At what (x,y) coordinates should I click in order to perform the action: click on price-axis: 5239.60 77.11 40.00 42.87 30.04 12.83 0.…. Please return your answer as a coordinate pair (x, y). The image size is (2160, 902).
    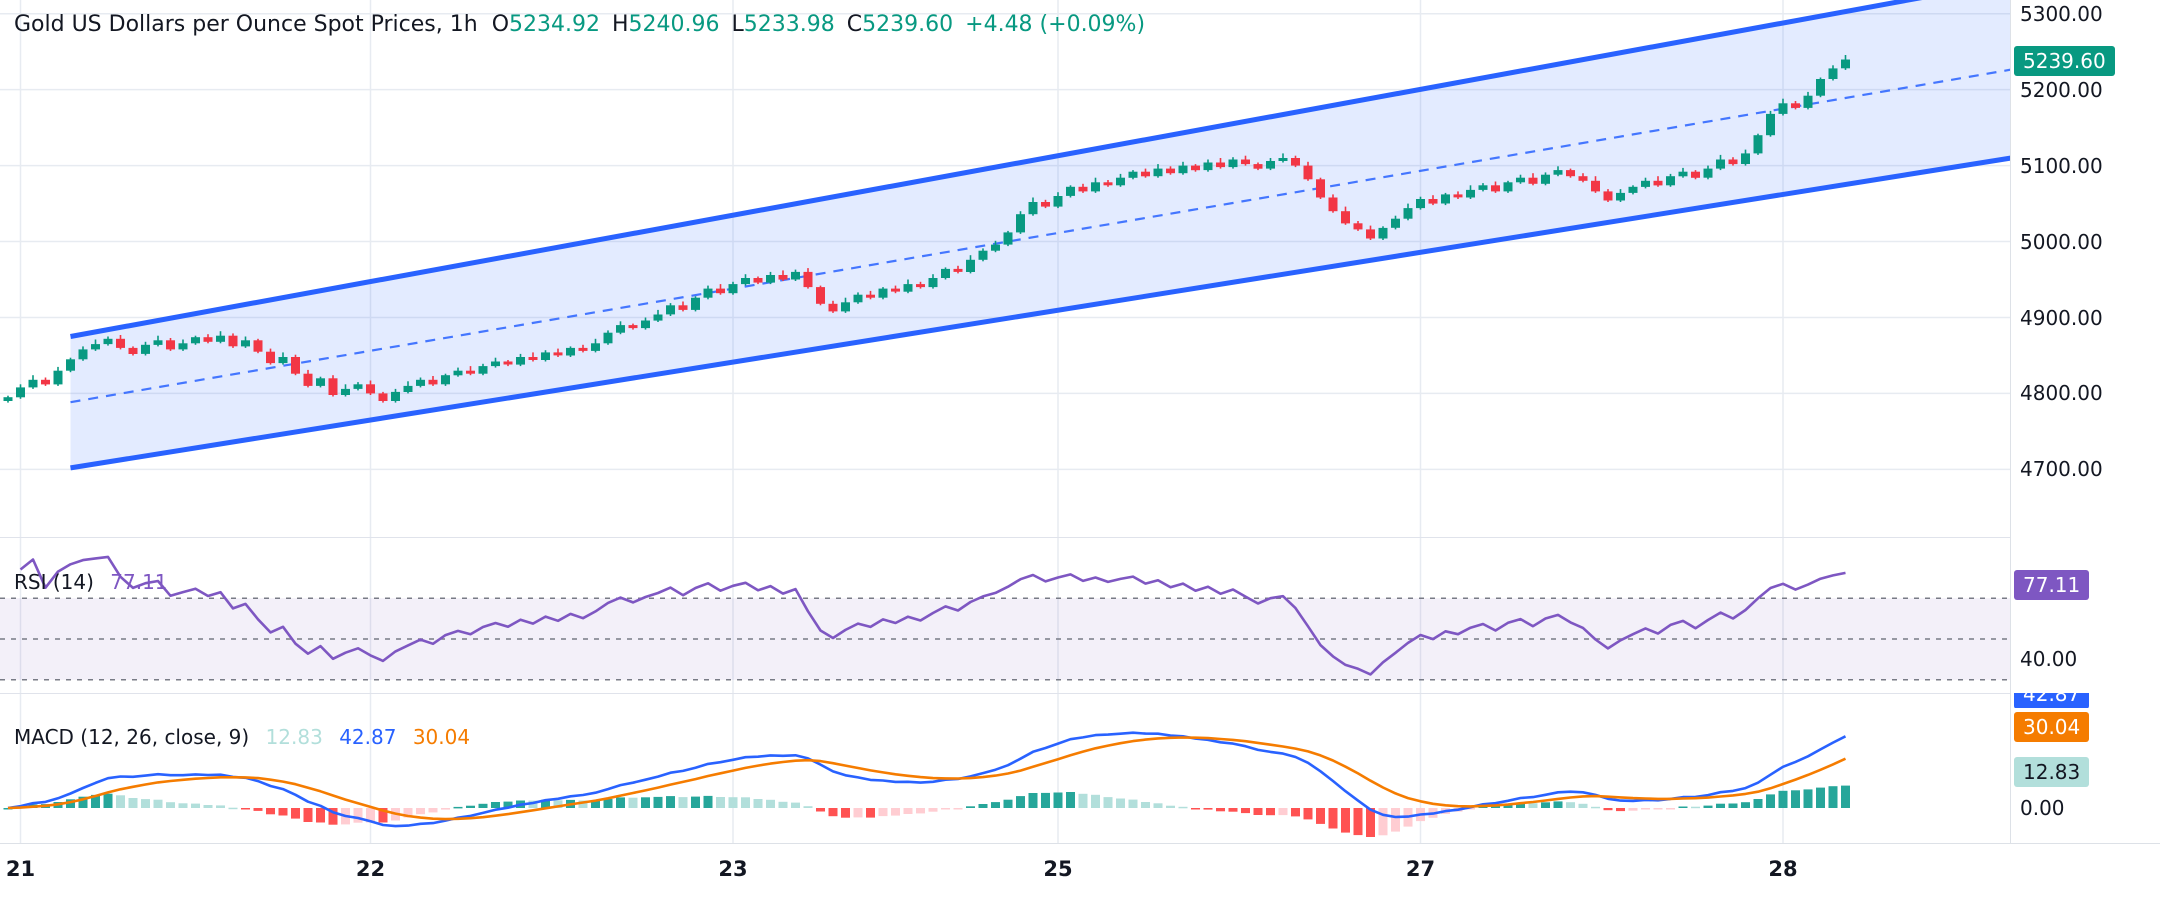
    Looking at the image, I should click on (2085, 421).